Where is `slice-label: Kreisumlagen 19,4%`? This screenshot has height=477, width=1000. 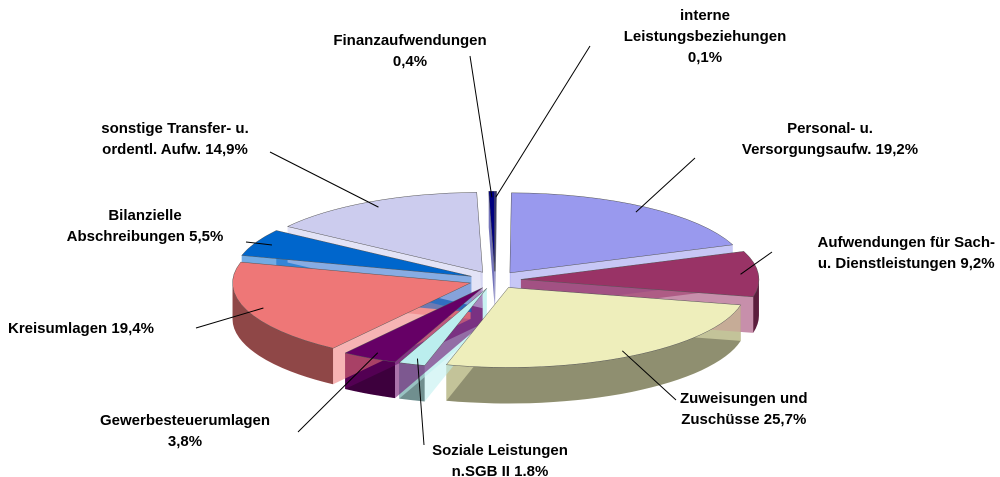
slice-label: Kreisumlagen 19,4% is located at coordinates (81, 328).